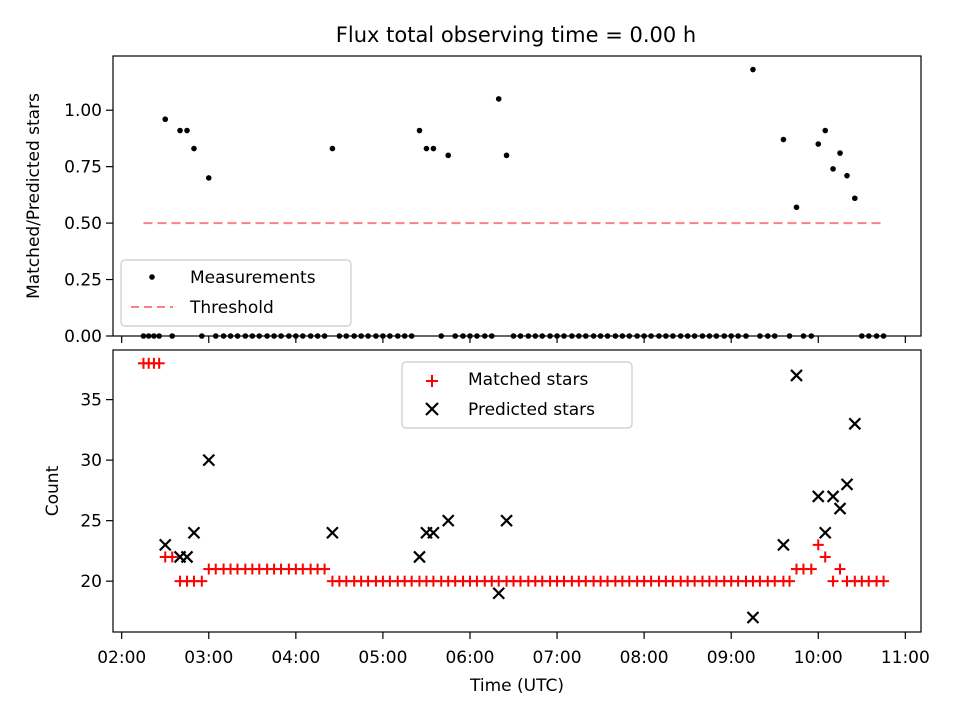  What do you see at coordinates (818, 658) in the screenshot?
I see `x-tick-label: 10:00` at bounding box center [818, 658].